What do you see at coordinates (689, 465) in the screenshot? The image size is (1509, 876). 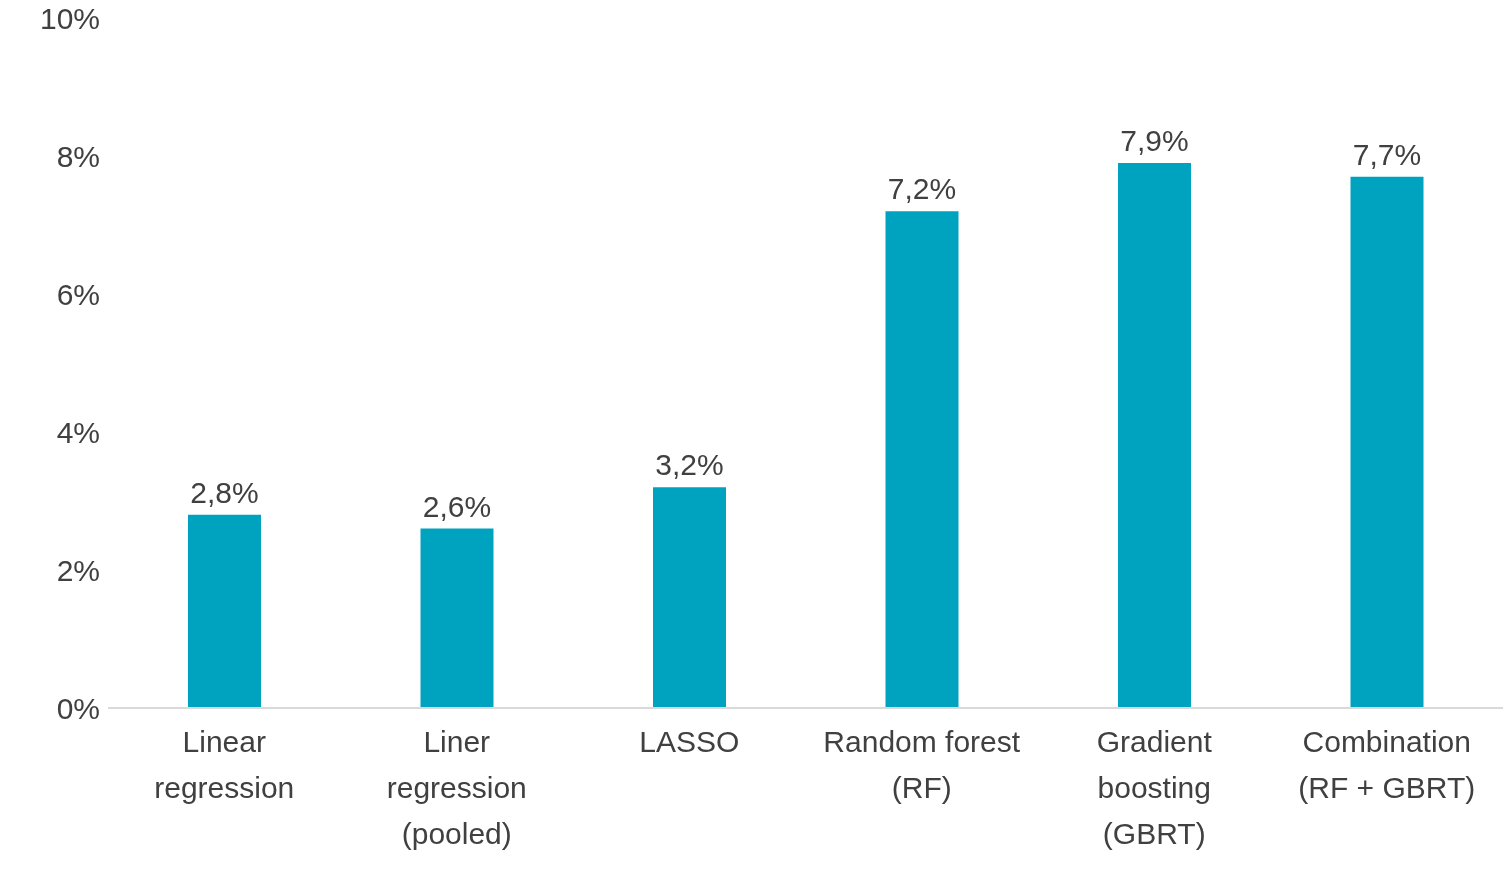 I see `data-label: 3,2%` at bounding box center [689, 465].